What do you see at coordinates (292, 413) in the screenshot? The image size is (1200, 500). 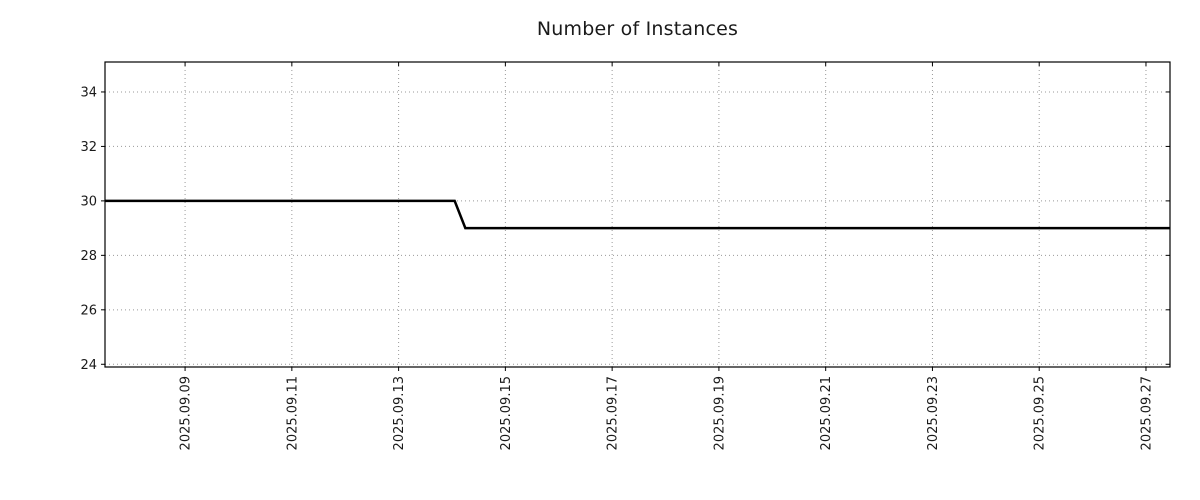 I see `x-tick-label: 2025.09.11` at bounding box center [292, 413].